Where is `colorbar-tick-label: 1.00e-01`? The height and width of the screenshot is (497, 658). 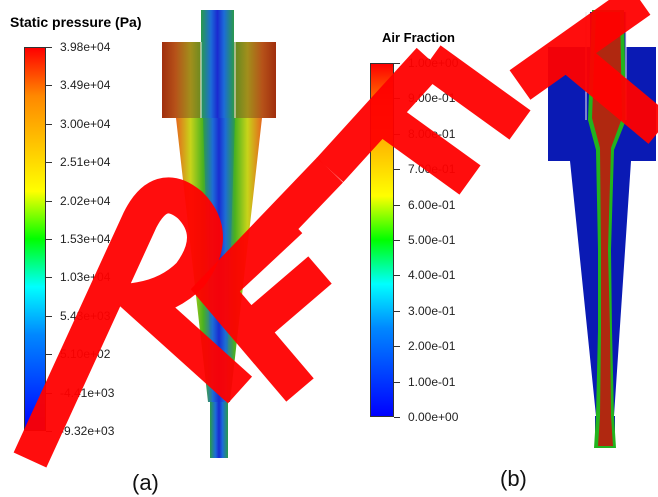
colorbar-tick-label: 1.00e-01 is located at coordinates (432, 382).